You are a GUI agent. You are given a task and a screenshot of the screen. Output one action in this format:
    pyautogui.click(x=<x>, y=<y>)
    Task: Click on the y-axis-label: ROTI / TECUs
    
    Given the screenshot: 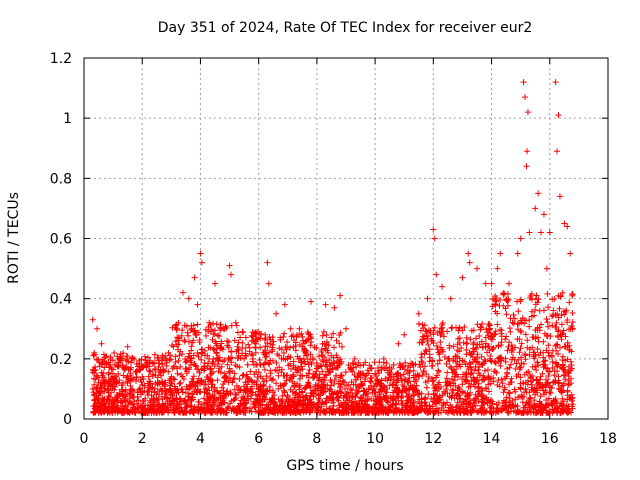 What is the action you would take?
    pyautogui.click(x=14, y=238)
    